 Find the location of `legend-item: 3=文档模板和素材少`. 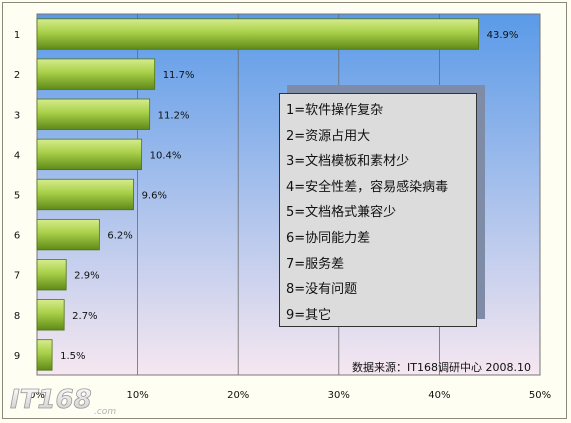

legend-item: 3=文档模板和素材少 is located at coordinates (348, 162).